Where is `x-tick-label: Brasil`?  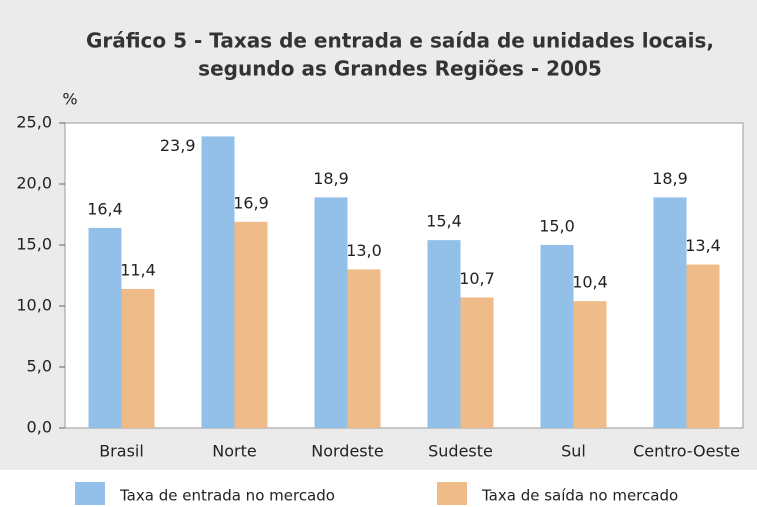 x-tick-label: Brasil is located at coordinates (121, 451).